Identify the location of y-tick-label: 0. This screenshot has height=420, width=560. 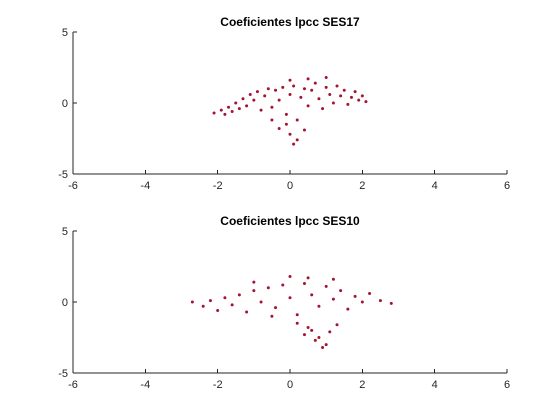
(65, 104).